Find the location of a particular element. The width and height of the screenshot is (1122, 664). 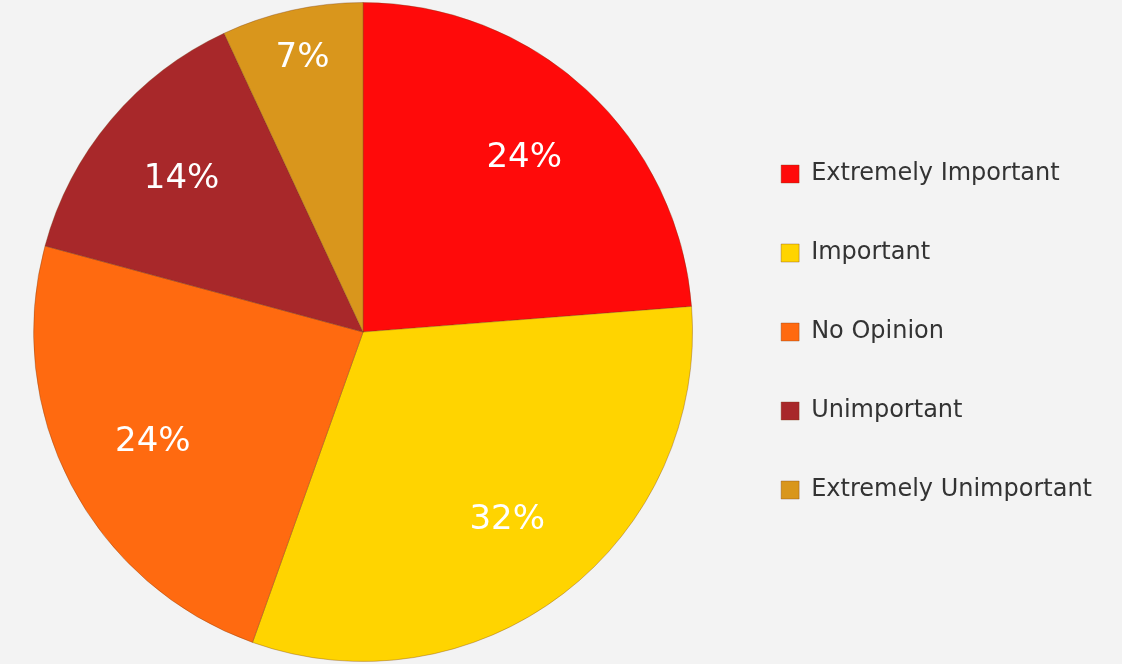

legend-label: Unimportant is located at coordinates (887, 409).